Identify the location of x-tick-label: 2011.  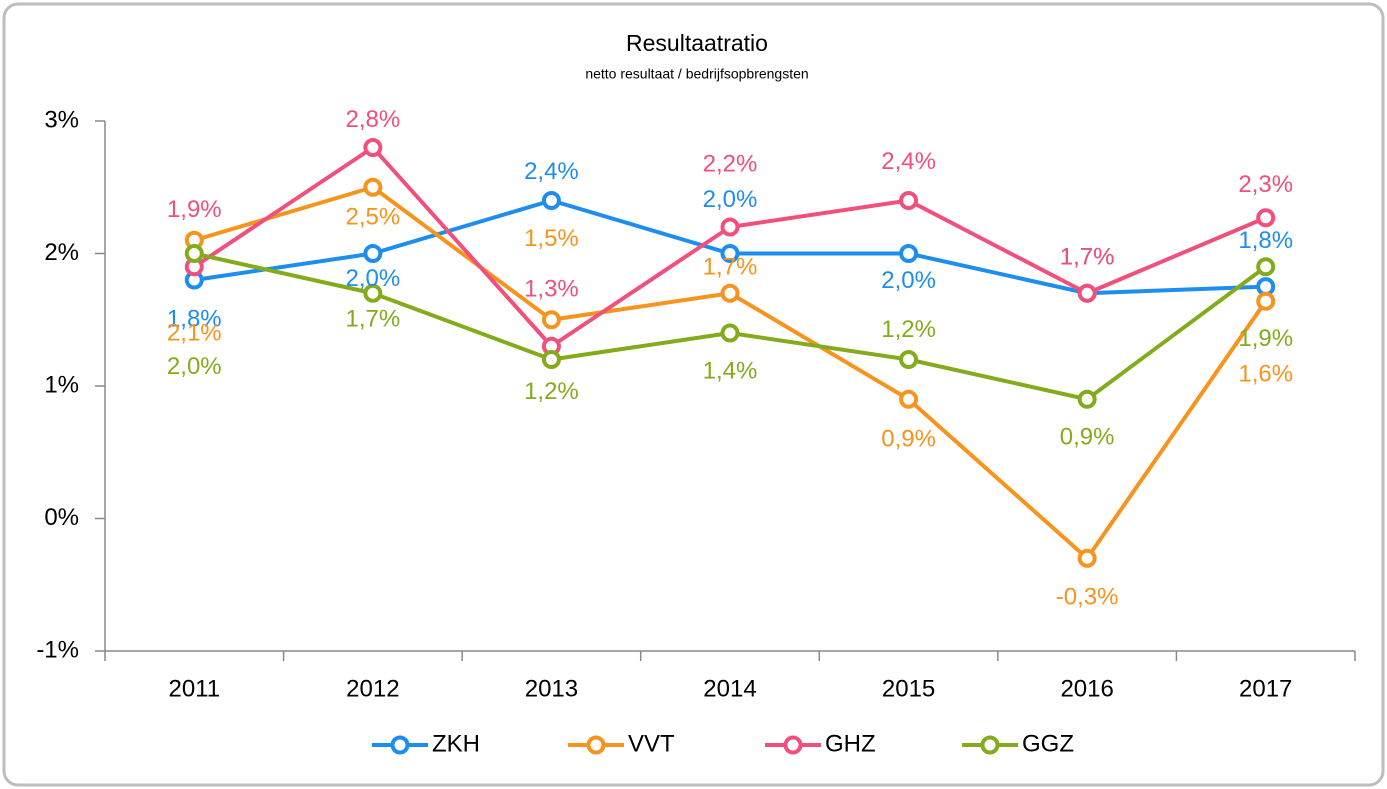
(194, 688).